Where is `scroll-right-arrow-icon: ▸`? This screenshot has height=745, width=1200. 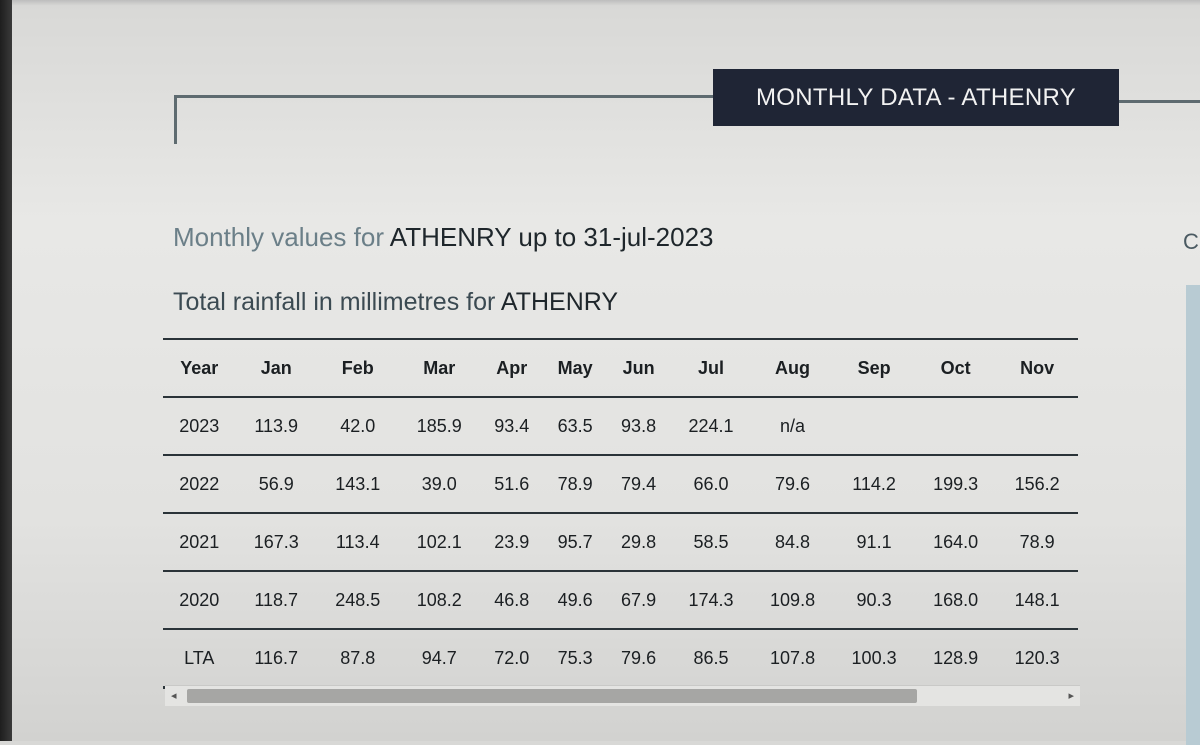 scroll-right-arrow-icon: ▸ is located at coordinates (1071, 696).